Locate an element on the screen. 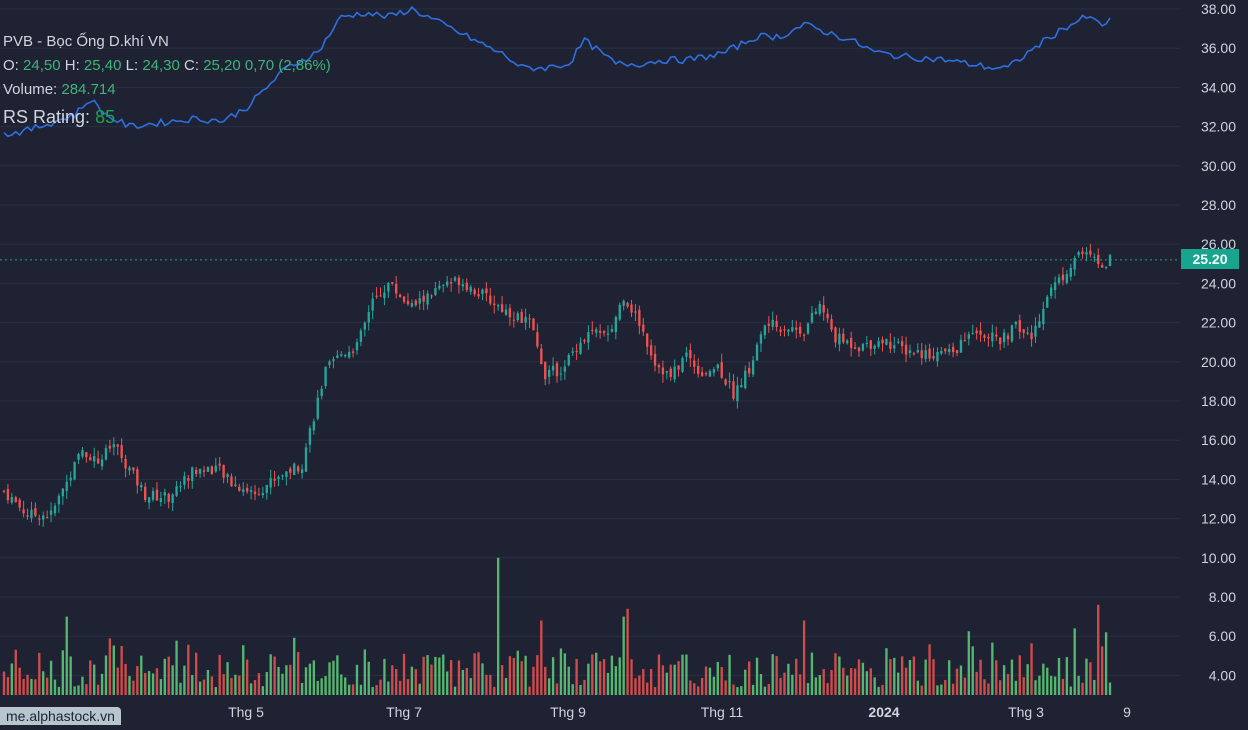  x-tick-label: Thg 5 is located at coordinates (246, 712).